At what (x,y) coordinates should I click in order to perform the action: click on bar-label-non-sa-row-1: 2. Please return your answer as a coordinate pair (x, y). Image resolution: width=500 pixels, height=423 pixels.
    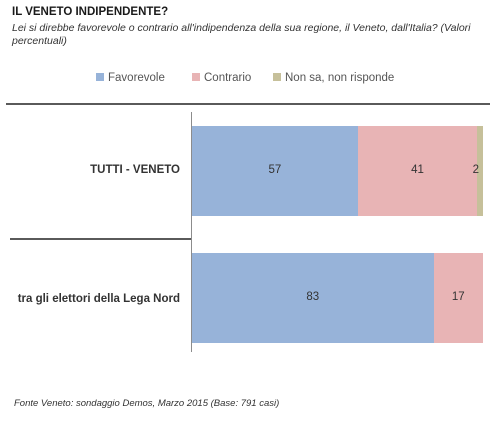
    Looking at the image, I should click on (475, 170).